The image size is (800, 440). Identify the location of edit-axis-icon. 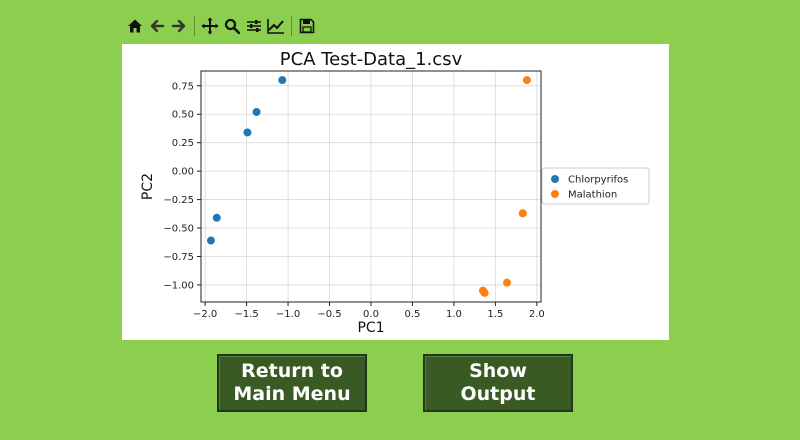
(276, 26).